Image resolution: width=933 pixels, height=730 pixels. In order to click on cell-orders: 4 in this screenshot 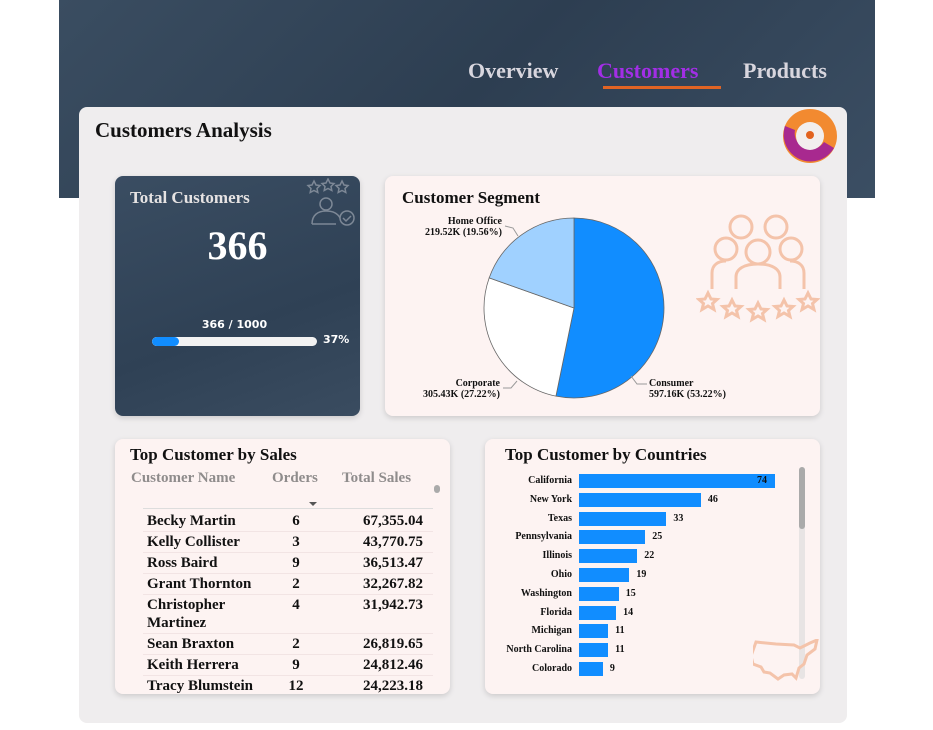, I will do `click(296, 605)`.